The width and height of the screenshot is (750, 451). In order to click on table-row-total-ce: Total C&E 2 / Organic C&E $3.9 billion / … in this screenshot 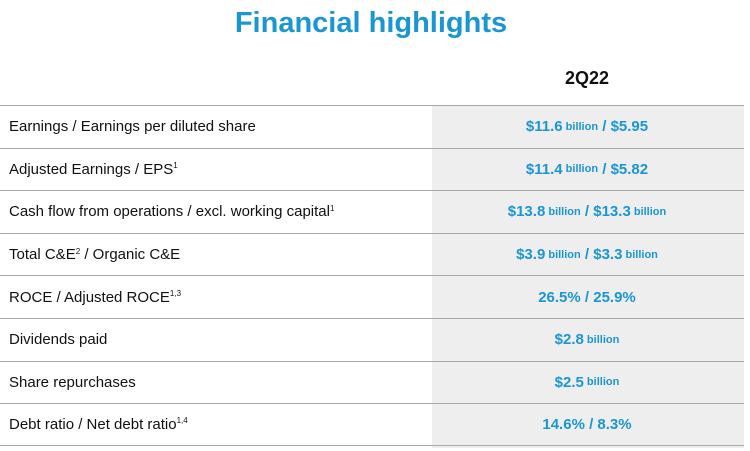, I will do `click(372, 254)`.